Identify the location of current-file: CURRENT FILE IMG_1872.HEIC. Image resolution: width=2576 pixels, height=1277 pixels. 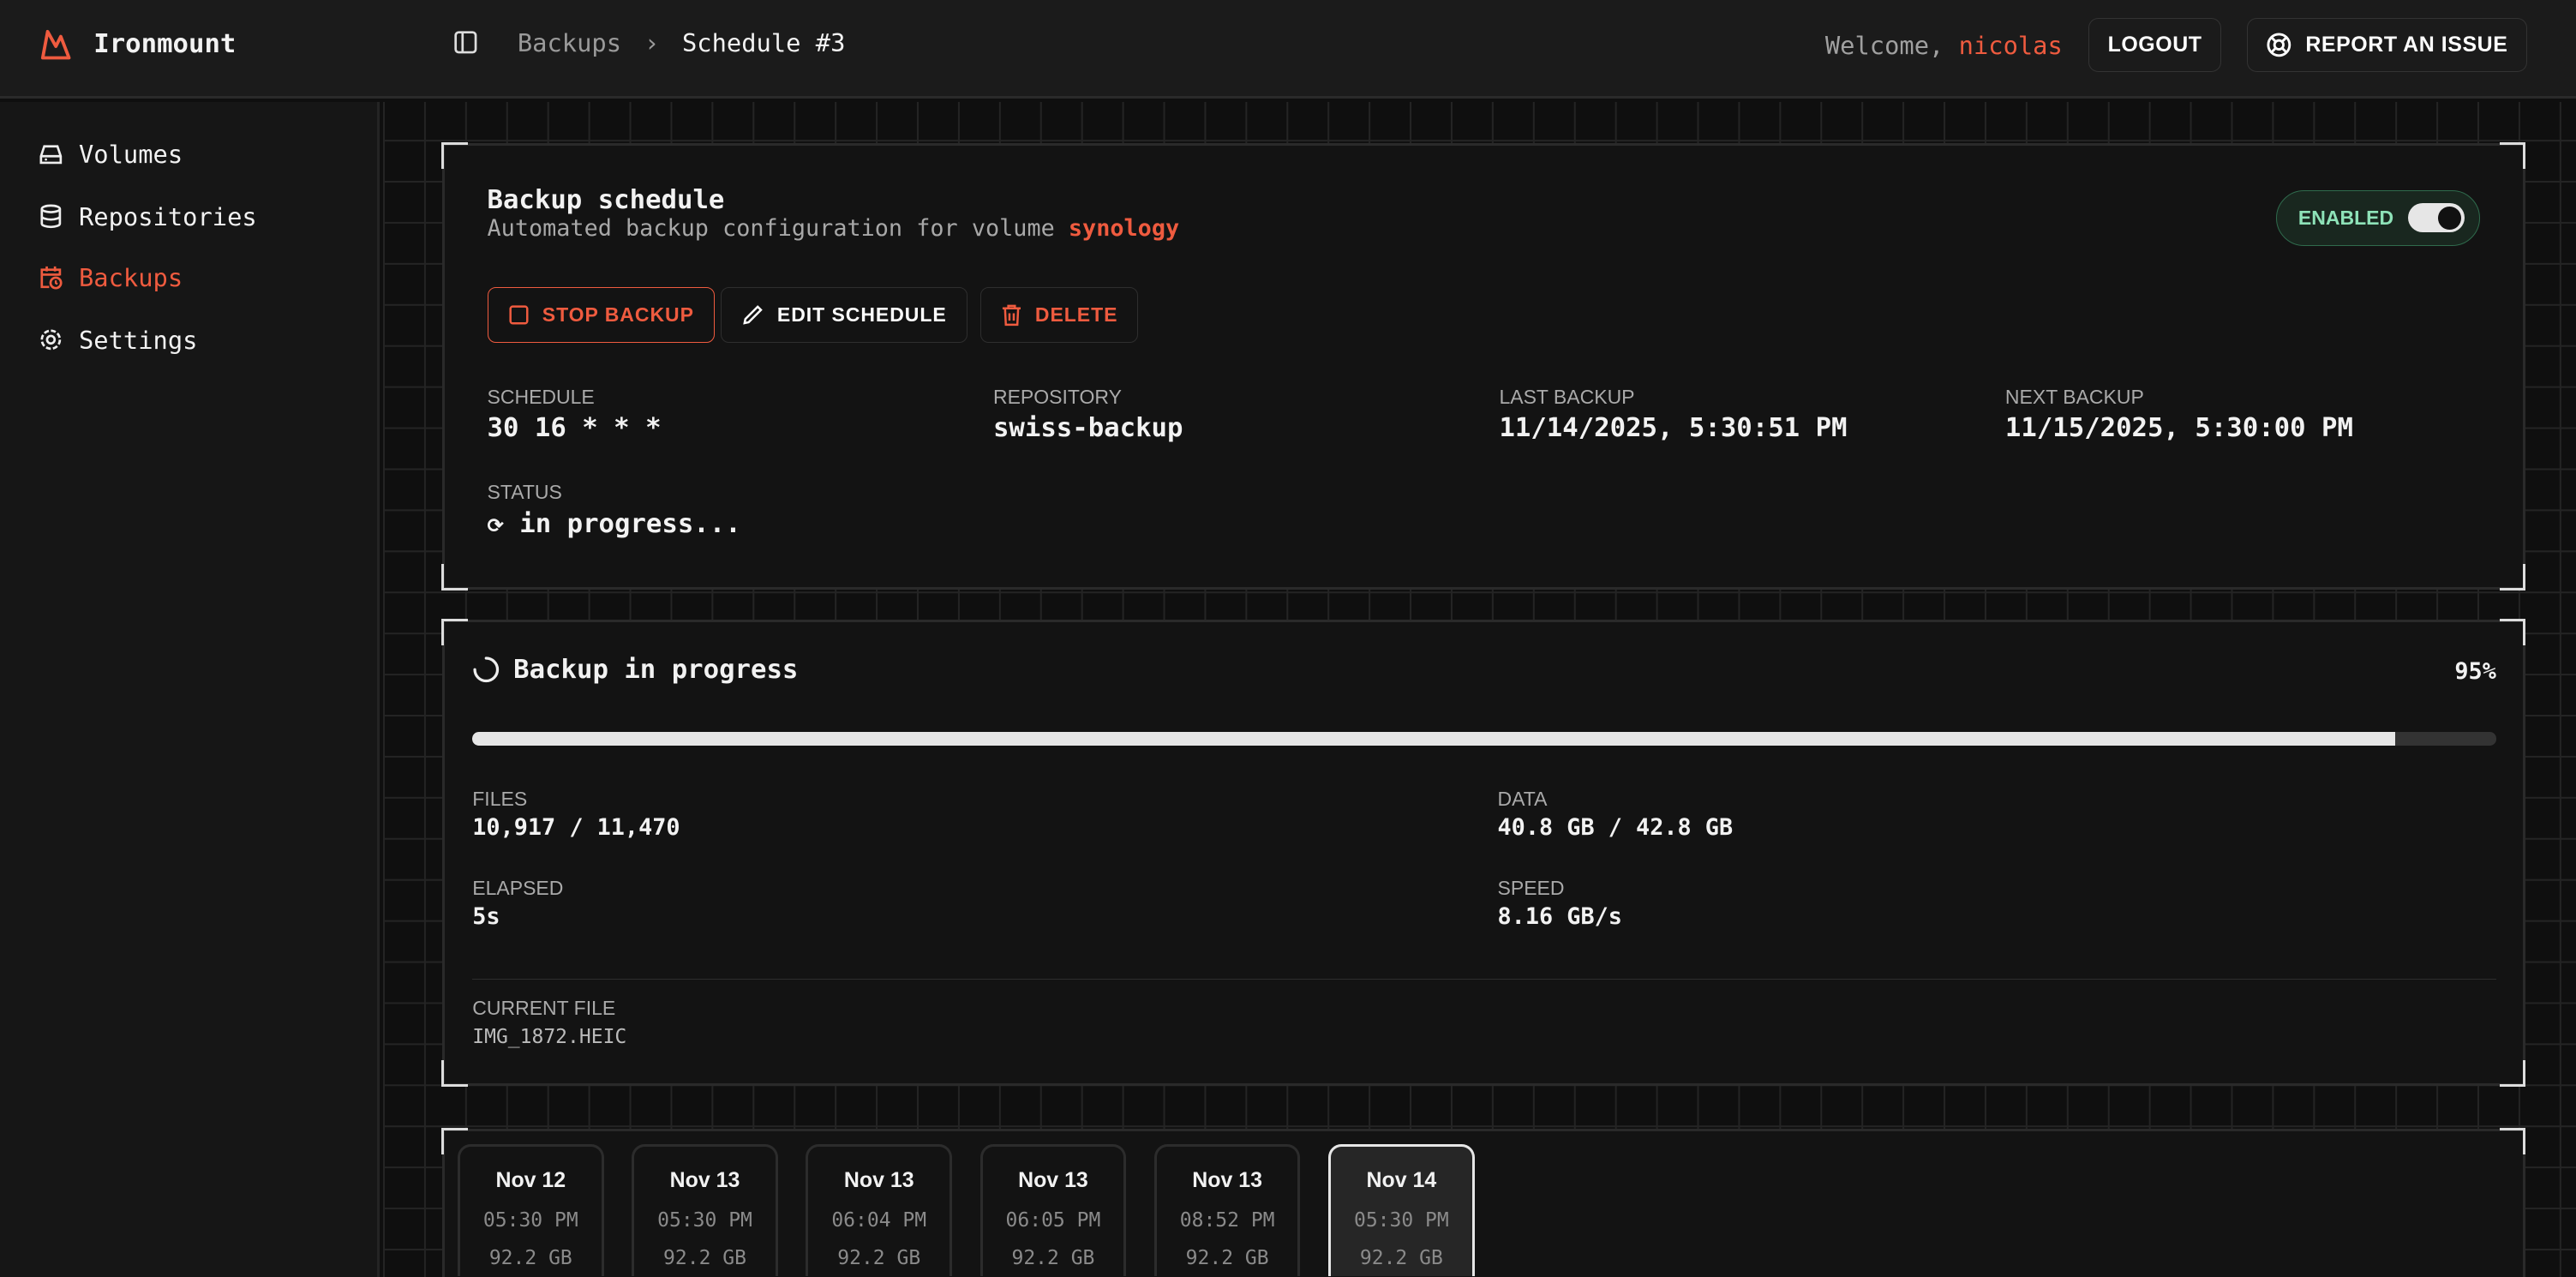
(549, 1022).